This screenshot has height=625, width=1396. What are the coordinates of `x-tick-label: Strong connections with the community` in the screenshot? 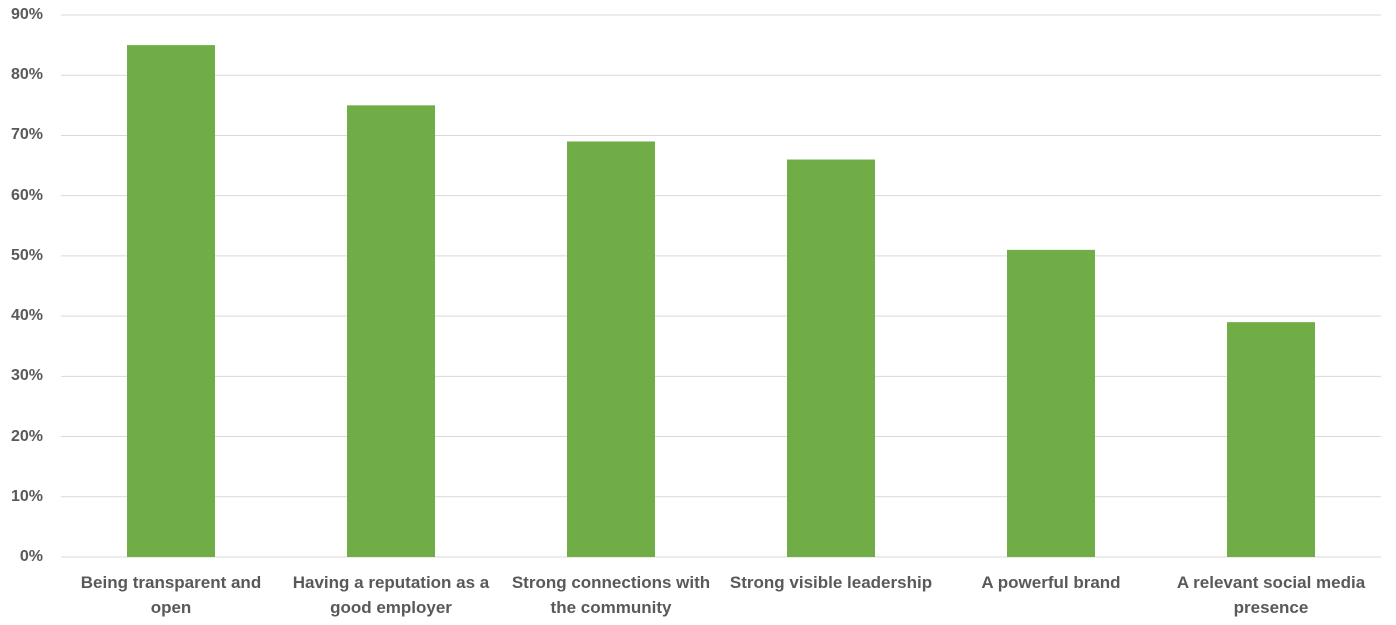 It's located at (611, 595).